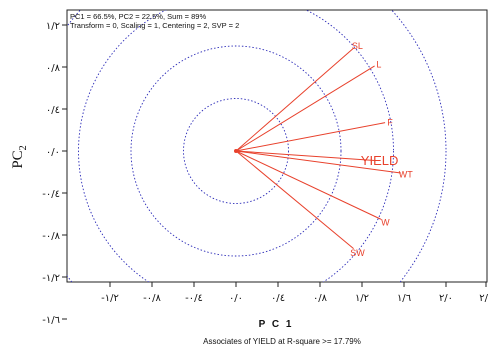  I want to click on vector-label-f: F, so click(390, 123).